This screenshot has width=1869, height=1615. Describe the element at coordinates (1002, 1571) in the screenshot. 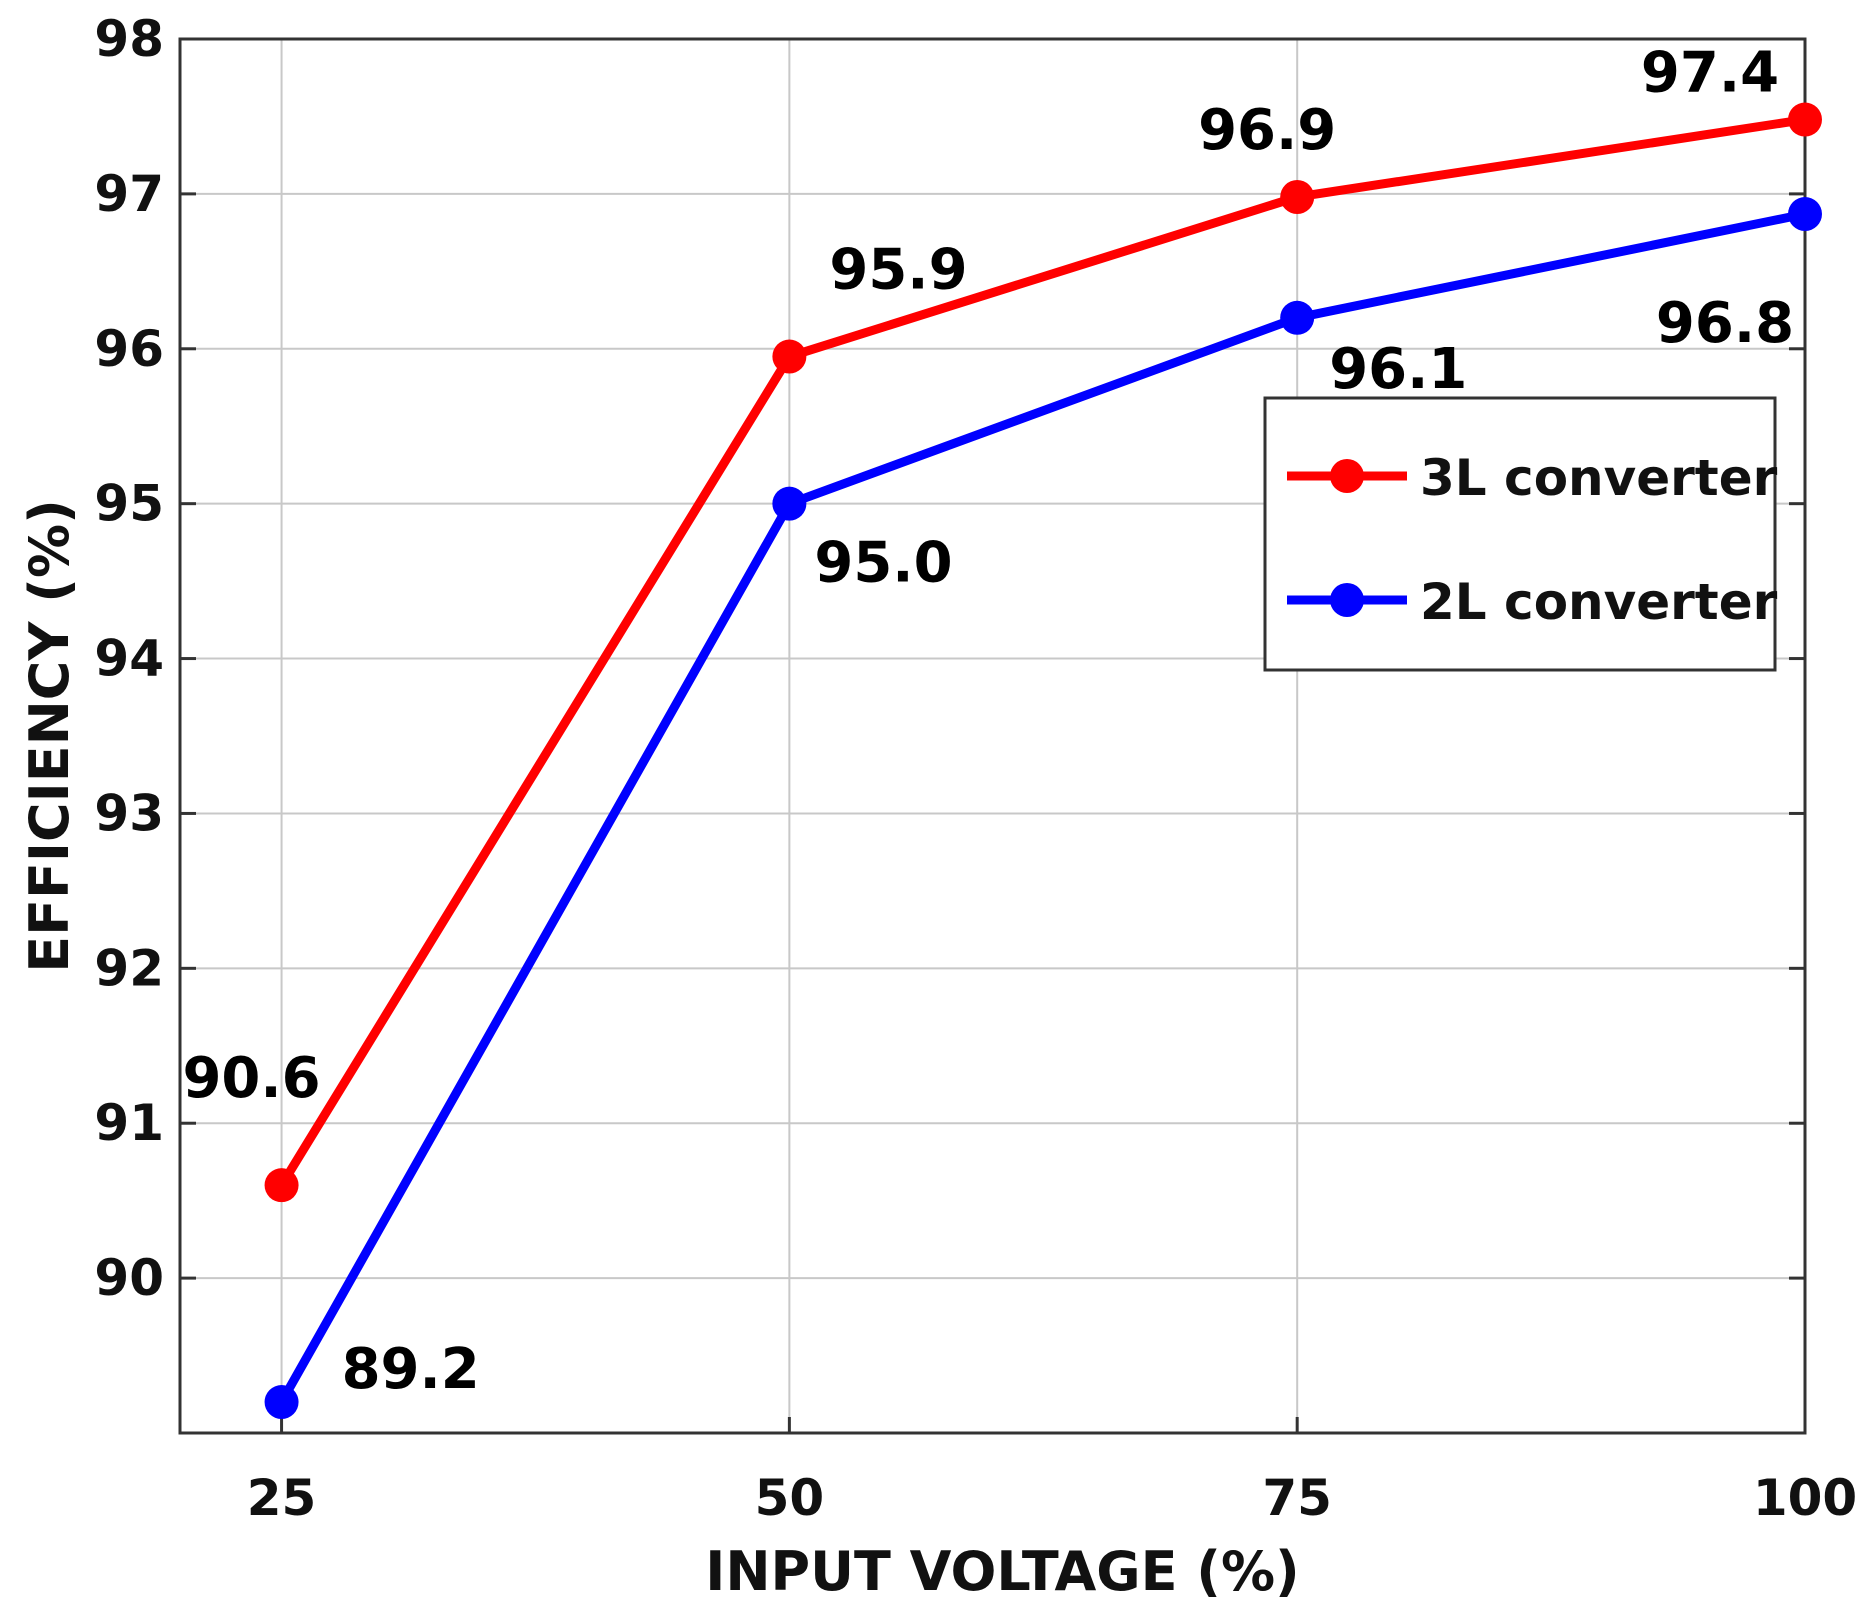

I see `x-axis-title: INPUT VOLTAGE (%)` at that location.